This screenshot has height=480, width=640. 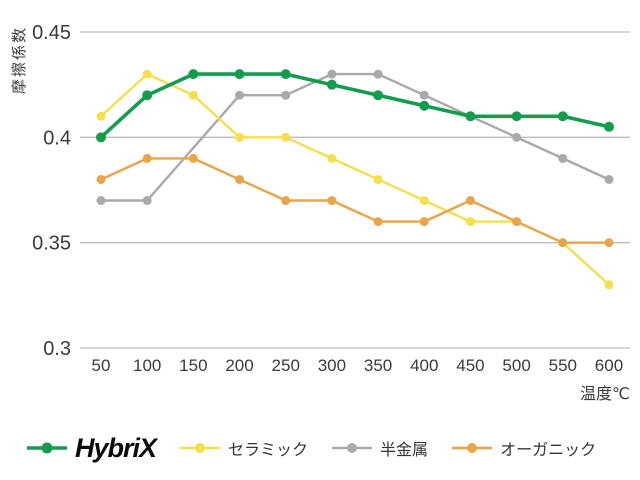 I want to click on x-tick-label: 250, so click(x=286, y=365).